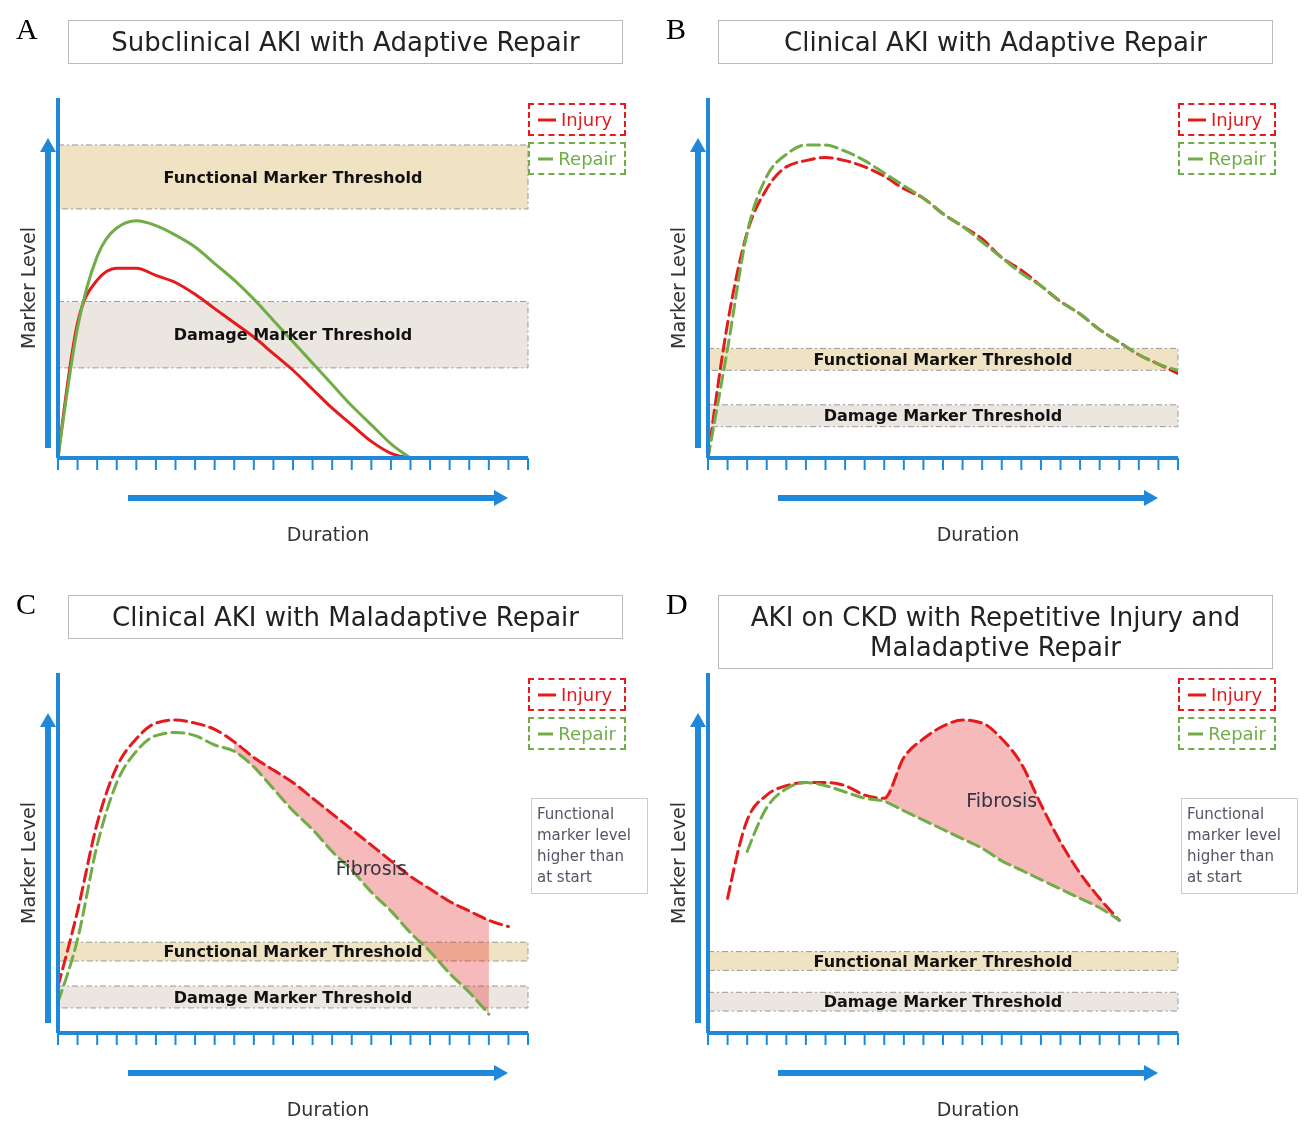 This screenshot has height=1148, width=1308. Describe the element at coordinates (27, 29) in the screenshot. I see `text: A` at that location.